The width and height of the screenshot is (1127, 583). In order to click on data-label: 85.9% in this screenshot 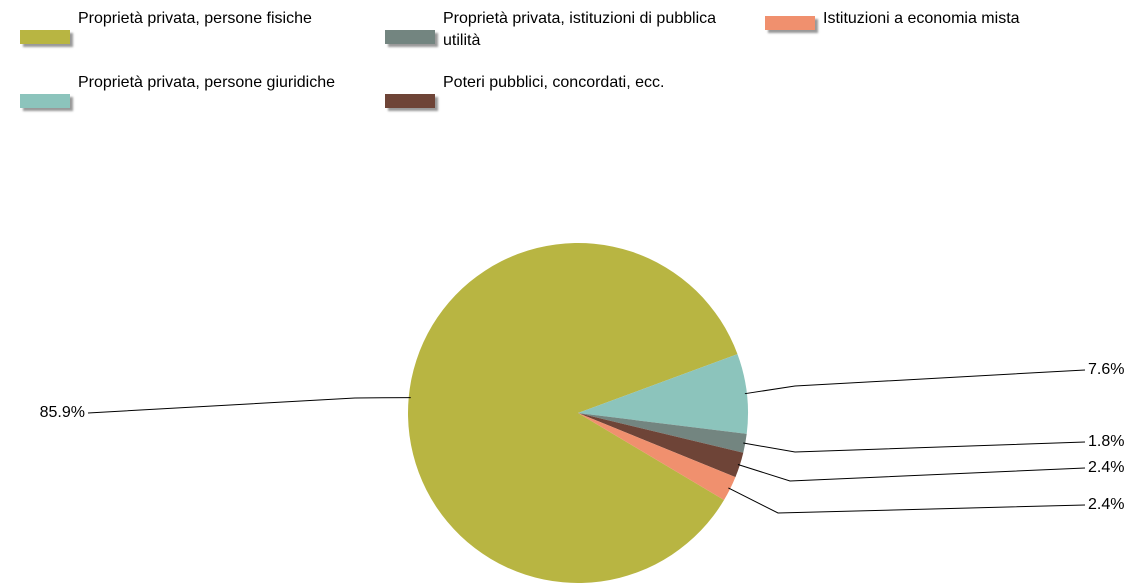, I will do `click(62, 412)`.